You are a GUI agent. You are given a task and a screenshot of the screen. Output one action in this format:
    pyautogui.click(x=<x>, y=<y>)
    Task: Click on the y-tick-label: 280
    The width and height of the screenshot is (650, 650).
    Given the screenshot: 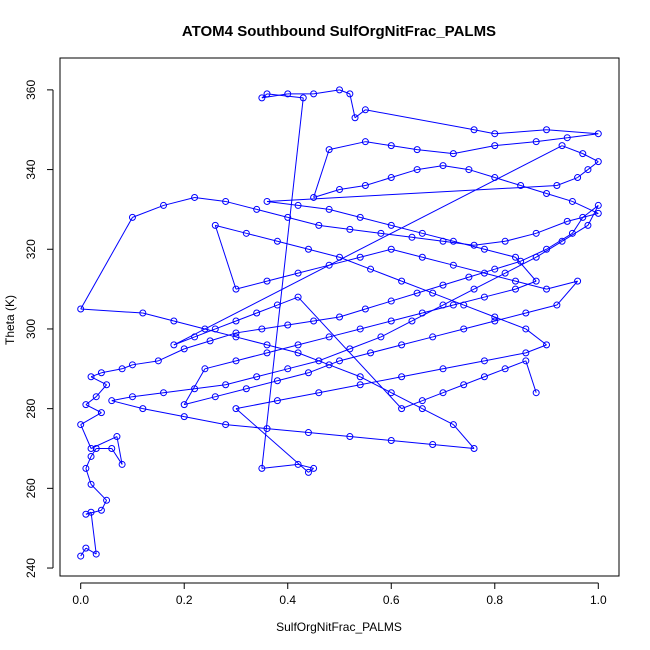 What is the action you would take?
    pyautogui.click(x=31, y=408)
    